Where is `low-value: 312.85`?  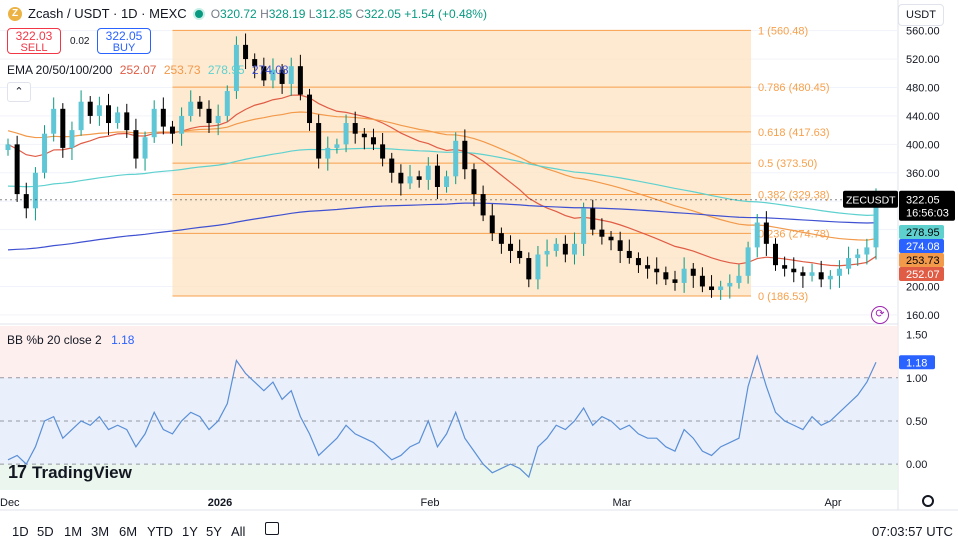 low-value: 312.85 is located at coordinates (334, 13).